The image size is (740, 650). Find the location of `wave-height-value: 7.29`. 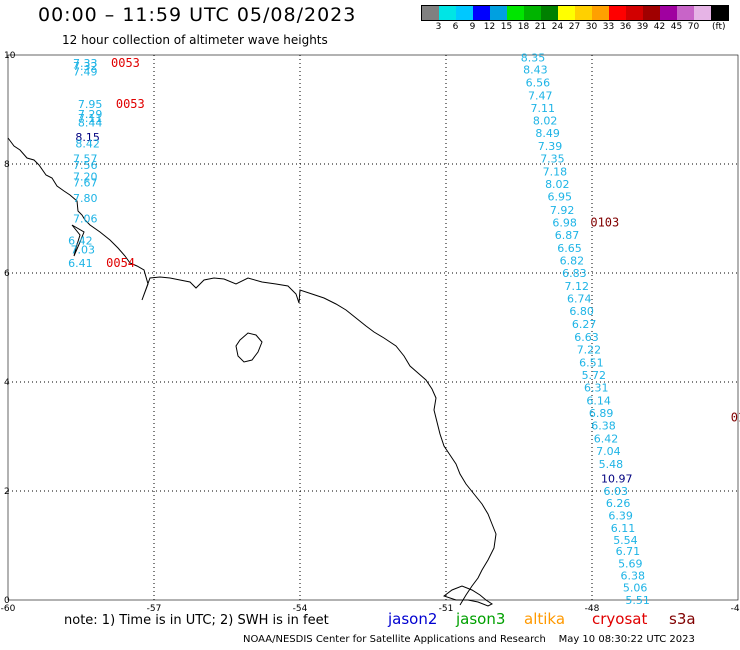

wave-height-value: 7.29 is located at coordinates (90, 114).